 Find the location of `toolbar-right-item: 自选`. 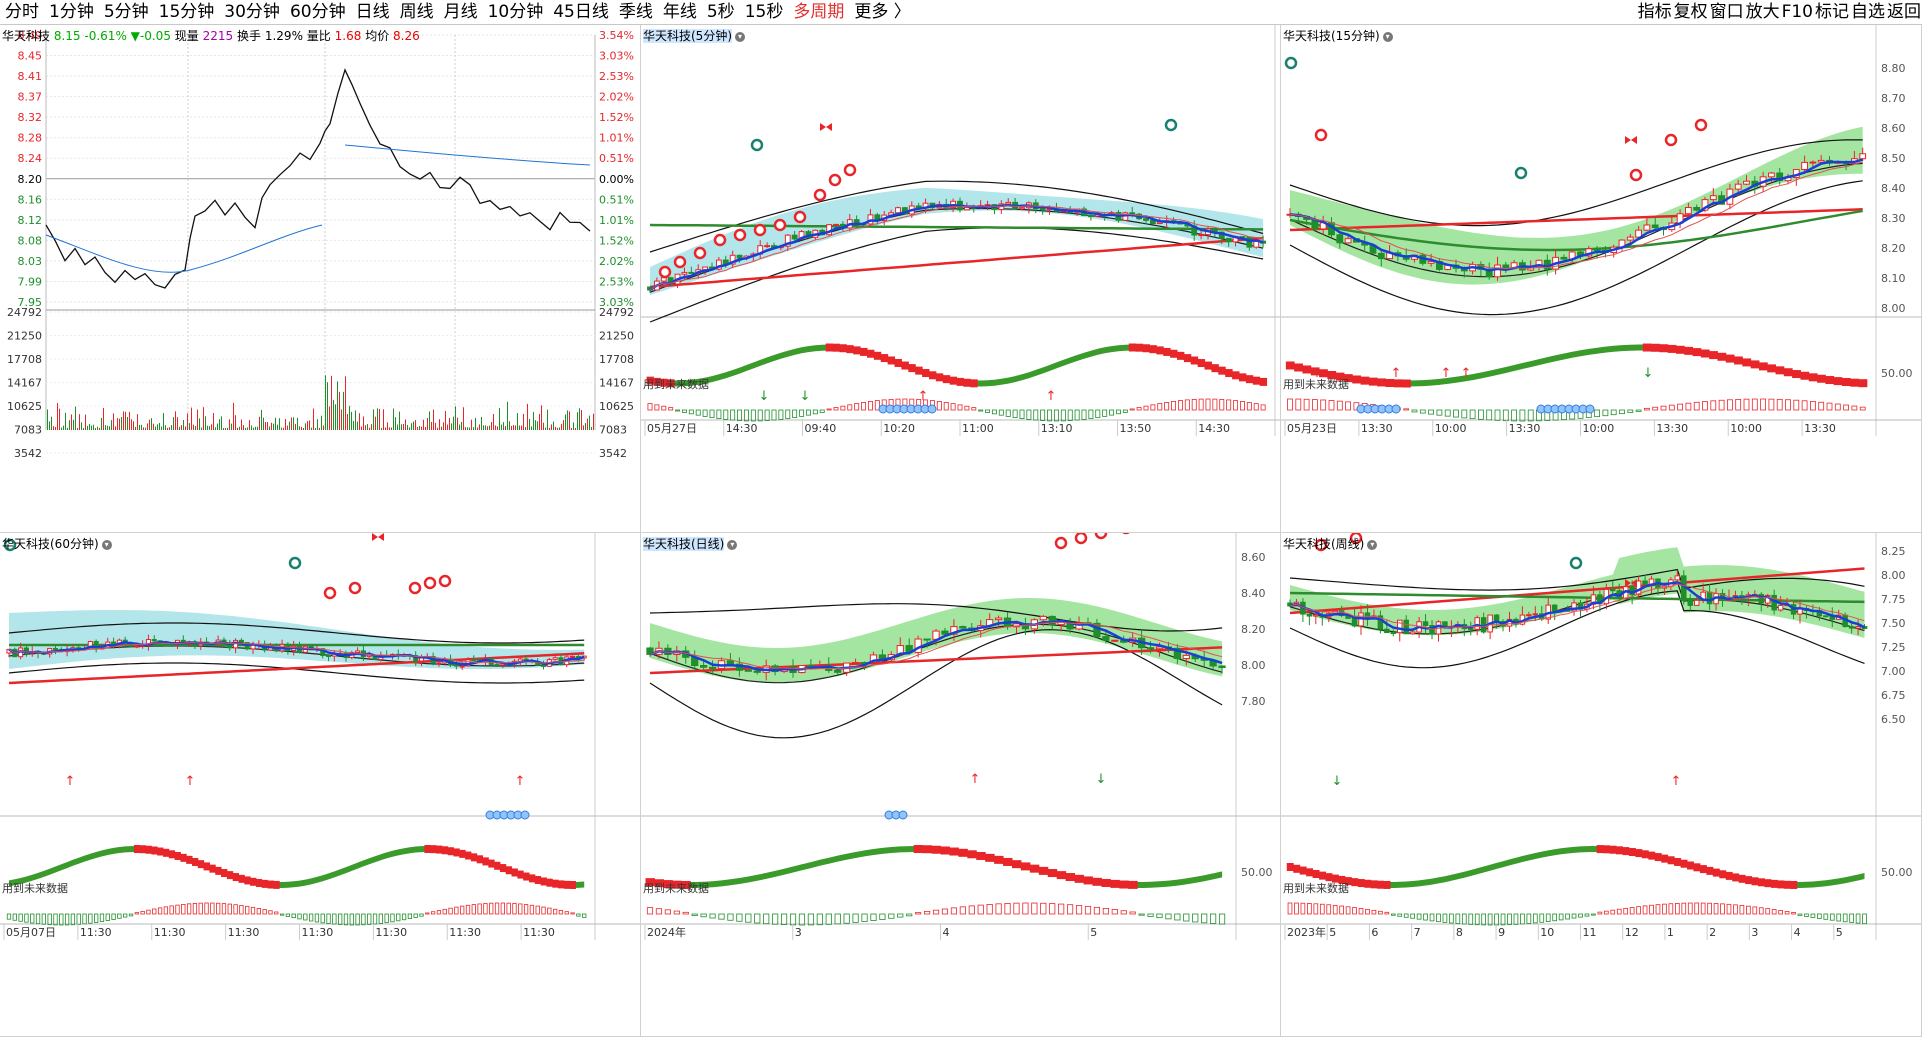

toolbar-right-item: 自选 is located at coordinates (1868, 12).